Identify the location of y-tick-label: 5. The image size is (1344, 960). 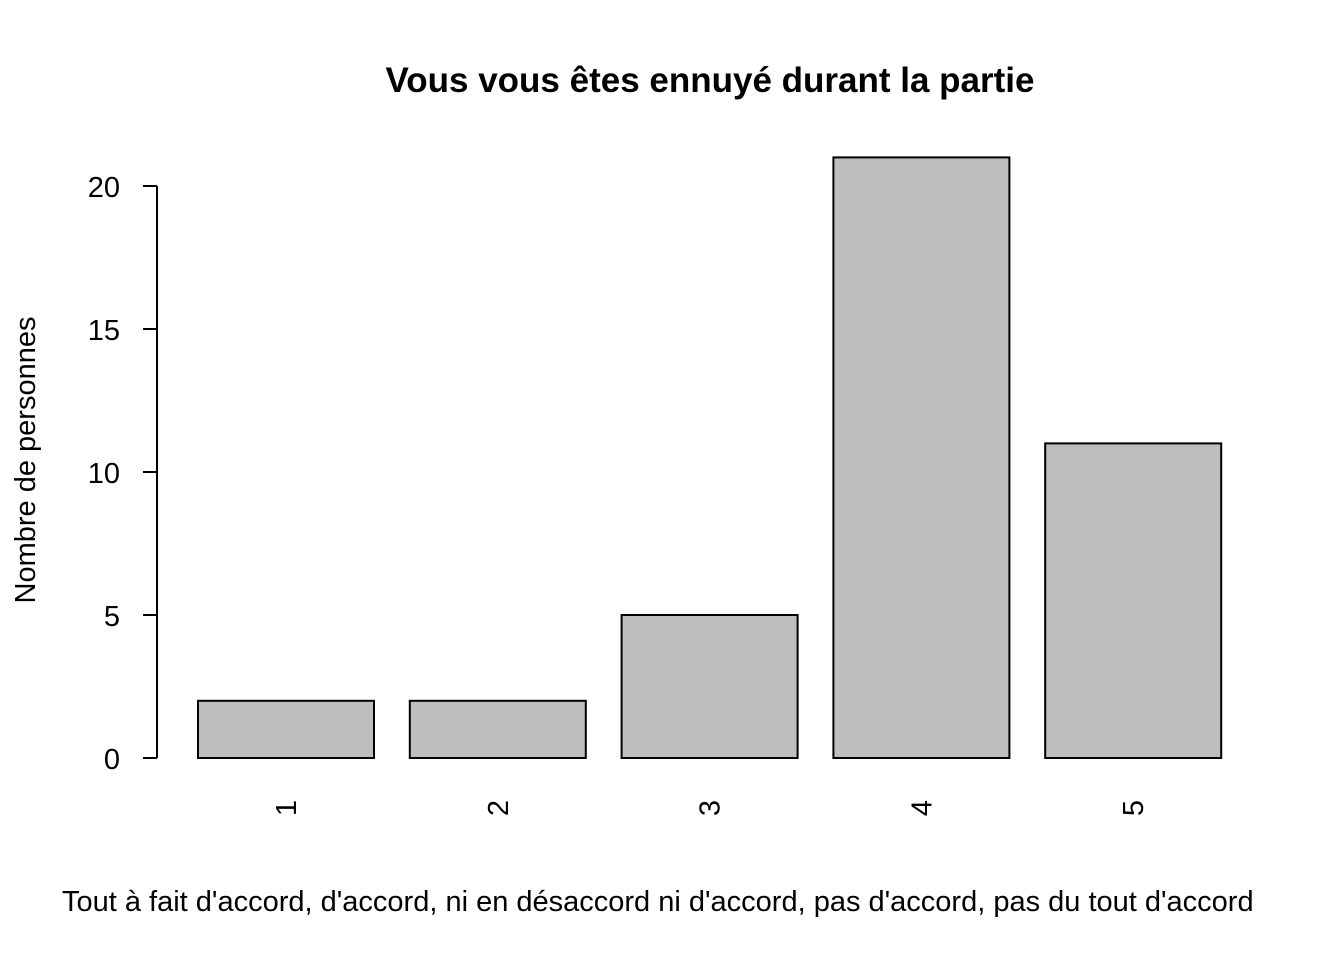
(112, 617).